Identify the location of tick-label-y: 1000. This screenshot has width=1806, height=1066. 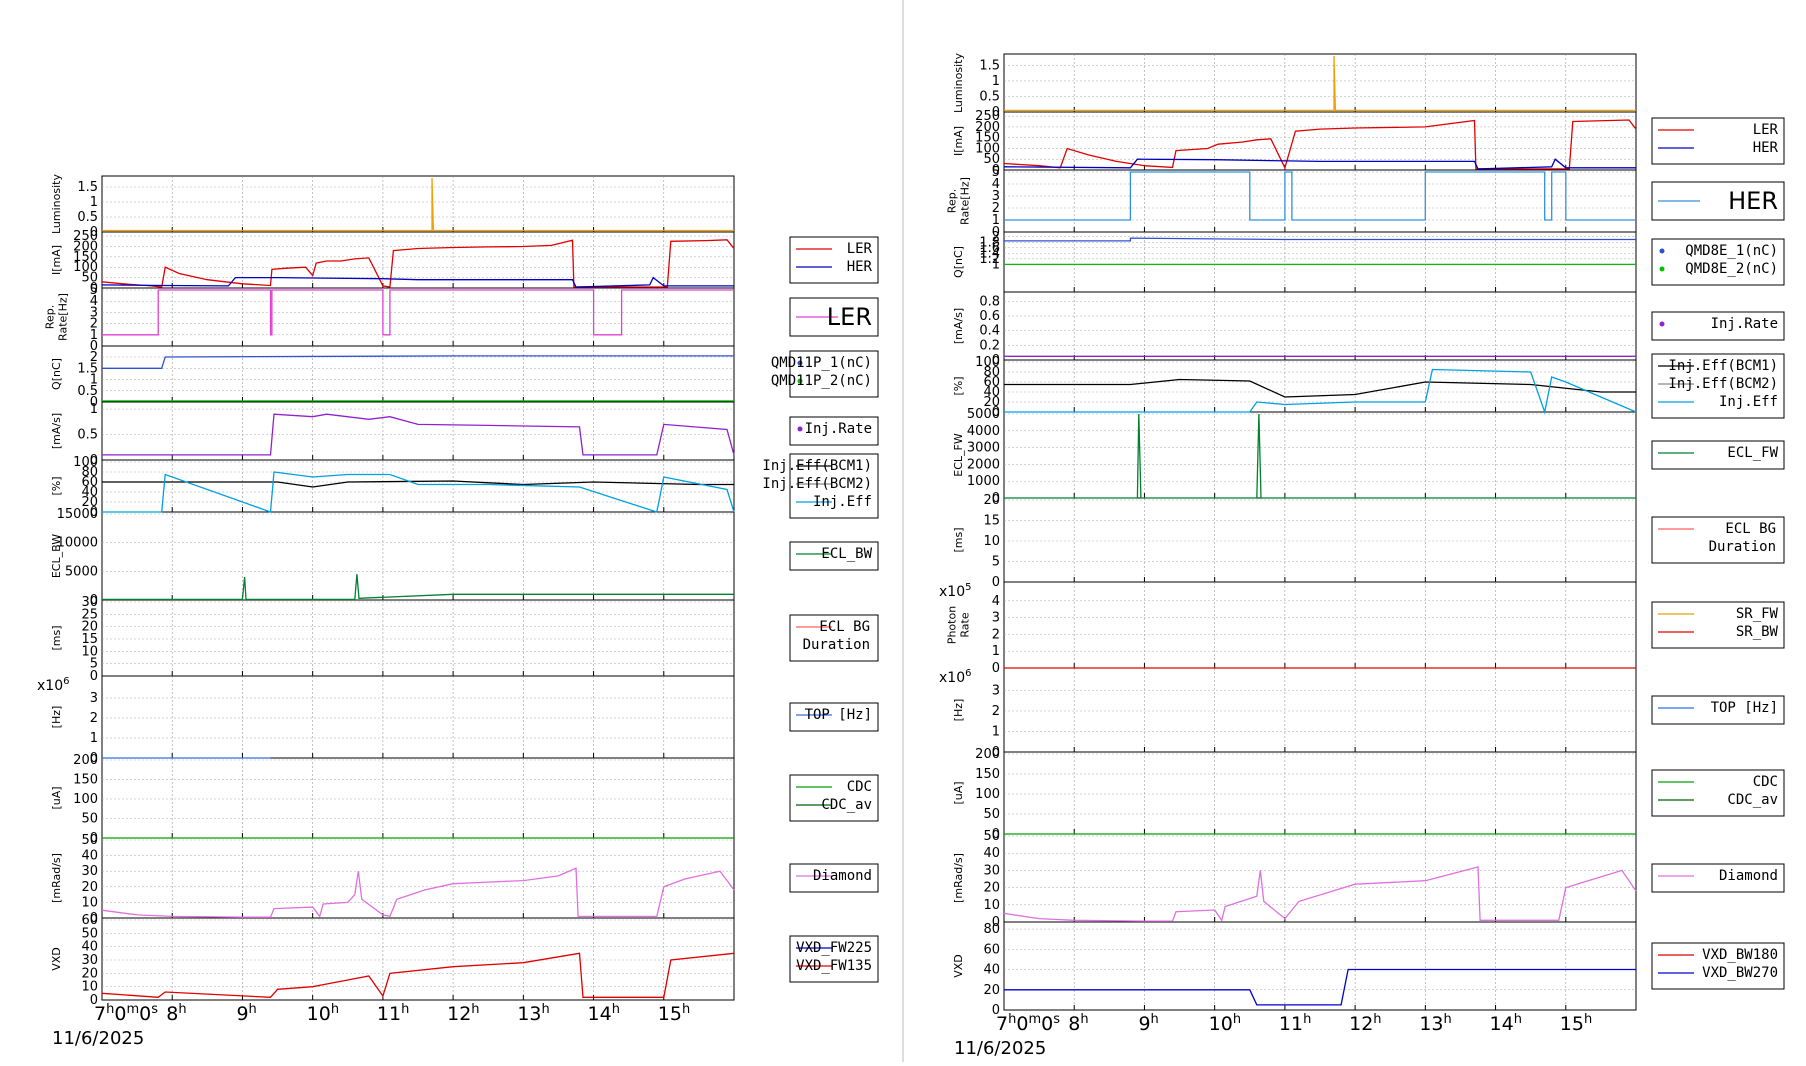
(983, 481).